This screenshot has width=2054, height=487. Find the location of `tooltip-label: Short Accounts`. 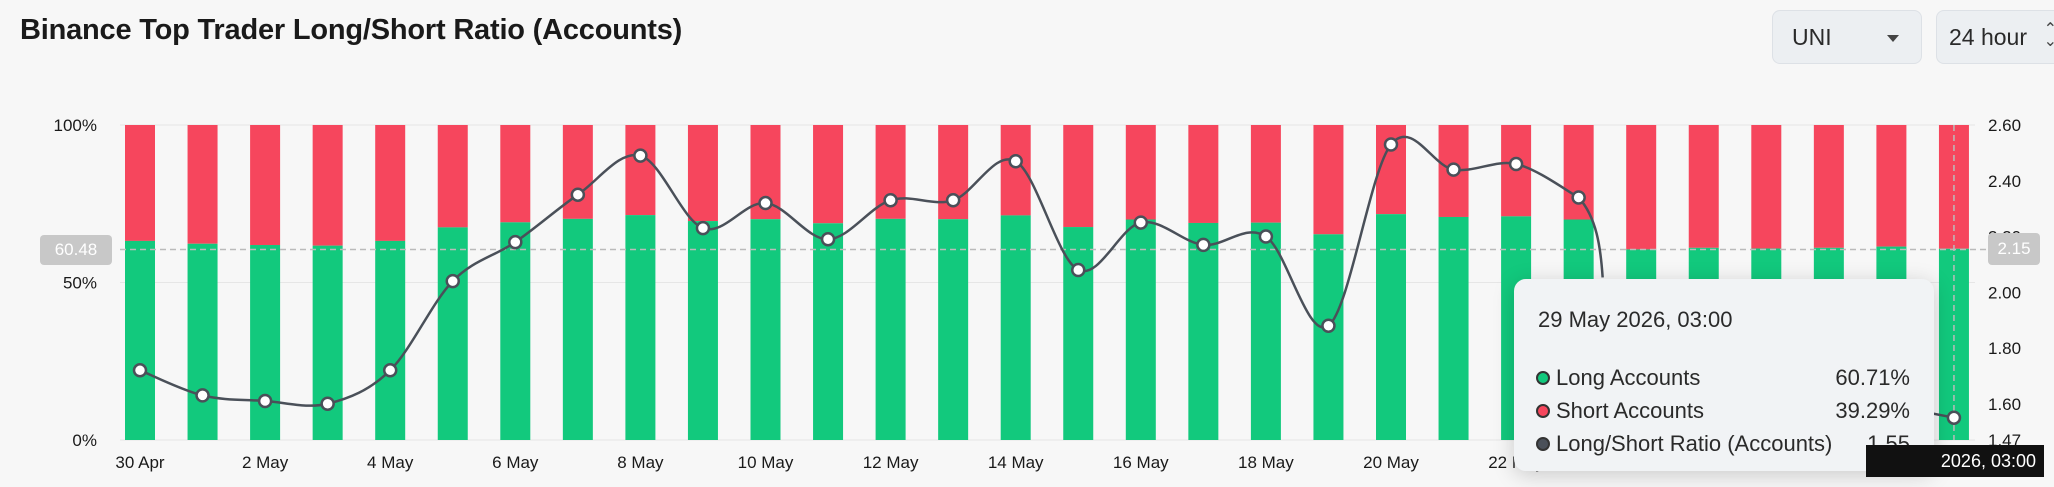

tooltip-label: Short Accounts is located at coordinates (1630, 410).